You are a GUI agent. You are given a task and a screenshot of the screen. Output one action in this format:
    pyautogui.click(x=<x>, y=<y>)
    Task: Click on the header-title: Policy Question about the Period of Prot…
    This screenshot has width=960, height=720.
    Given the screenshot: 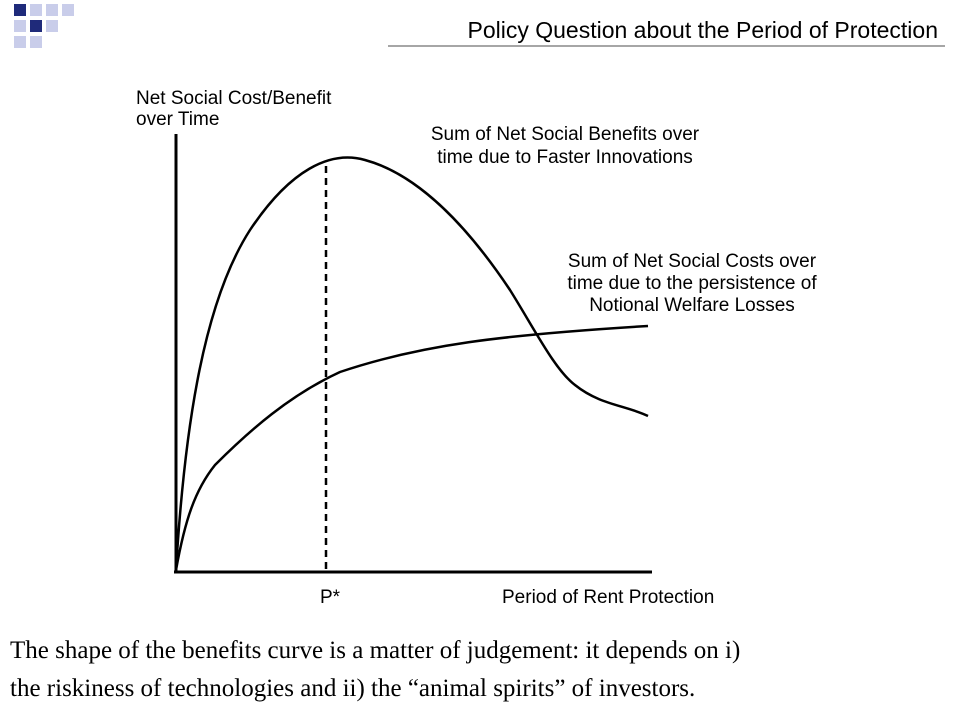 What is the action you would take?
    pyautogui.click(x=702, y=30)
    